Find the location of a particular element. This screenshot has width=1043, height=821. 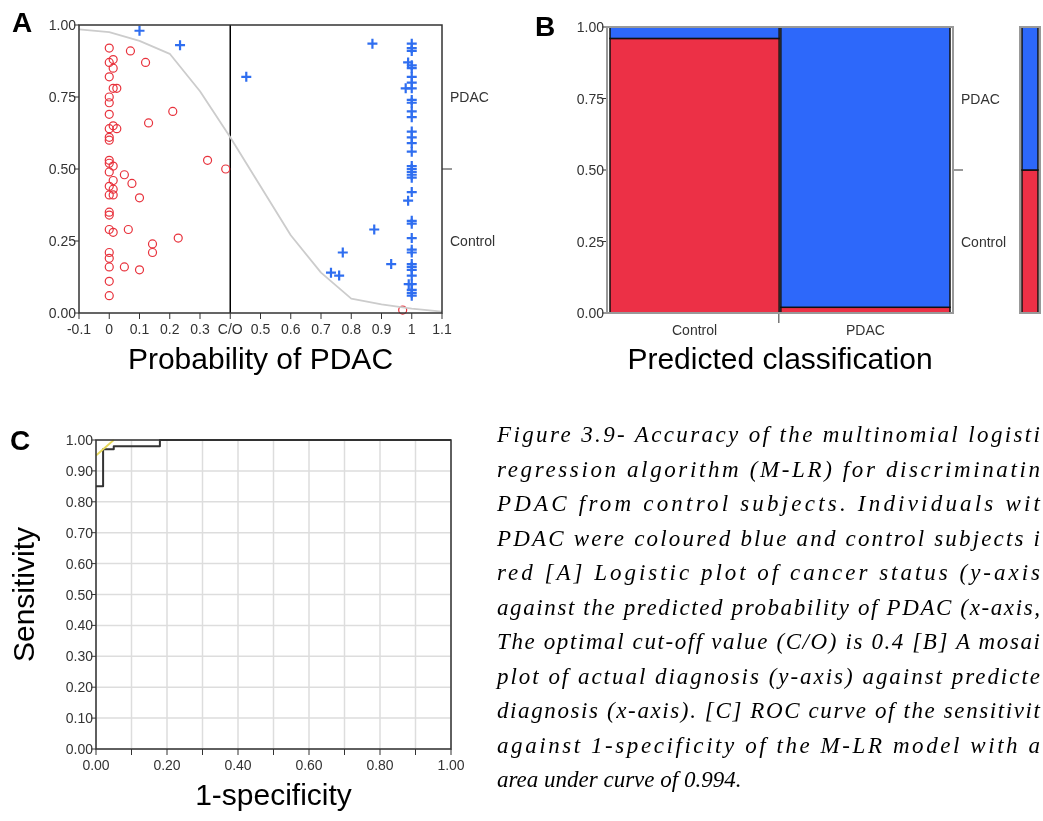

text: PDAC is located at coordinates (469, 97).